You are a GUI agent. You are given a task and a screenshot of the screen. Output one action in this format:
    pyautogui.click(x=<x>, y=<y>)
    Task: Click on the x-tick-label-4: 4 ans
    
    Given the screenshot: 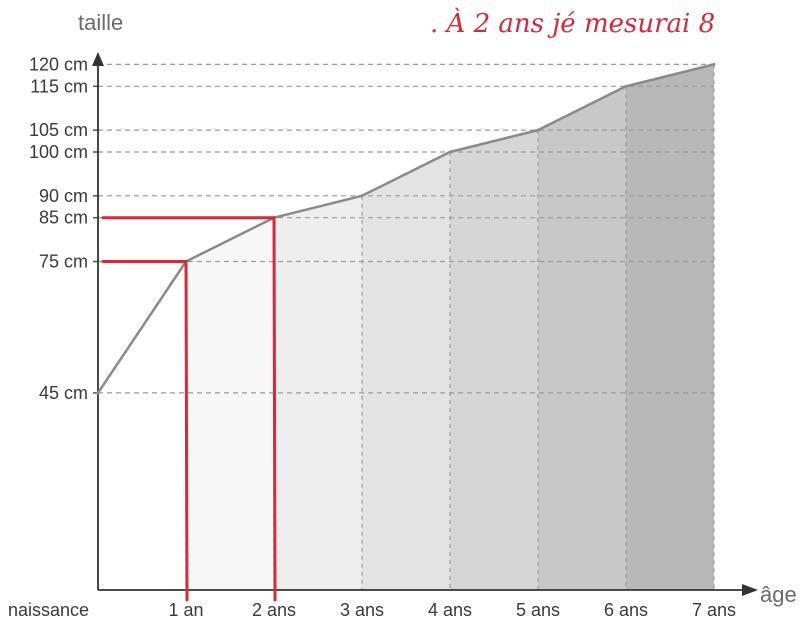 What is the action you would take?
    pyautogui.click(x=450, y=610)
    